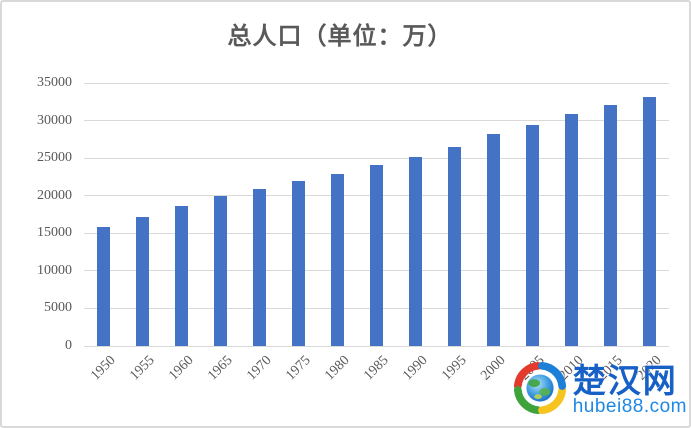  I want to click on x-axis-tick-label: 1990, so click(415, 368).